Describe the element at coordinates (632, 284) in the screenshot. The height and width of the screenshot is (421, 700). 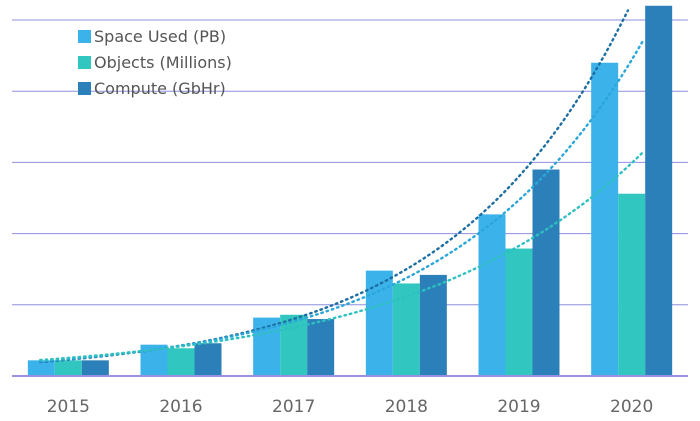
I see `bar-2-2020` at that location.